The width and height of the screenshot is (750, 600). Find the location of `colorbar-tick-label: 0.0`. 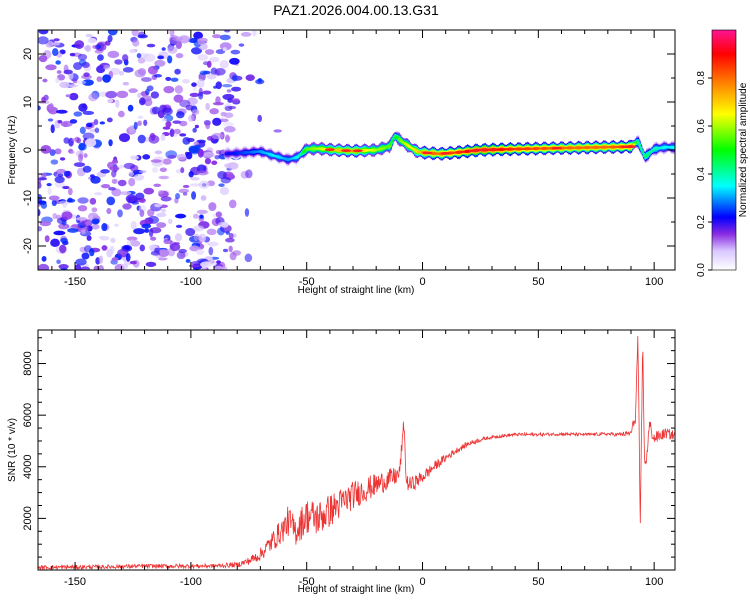

colorbar-tick-label: 0.0 is located at coordinates (701, 270).